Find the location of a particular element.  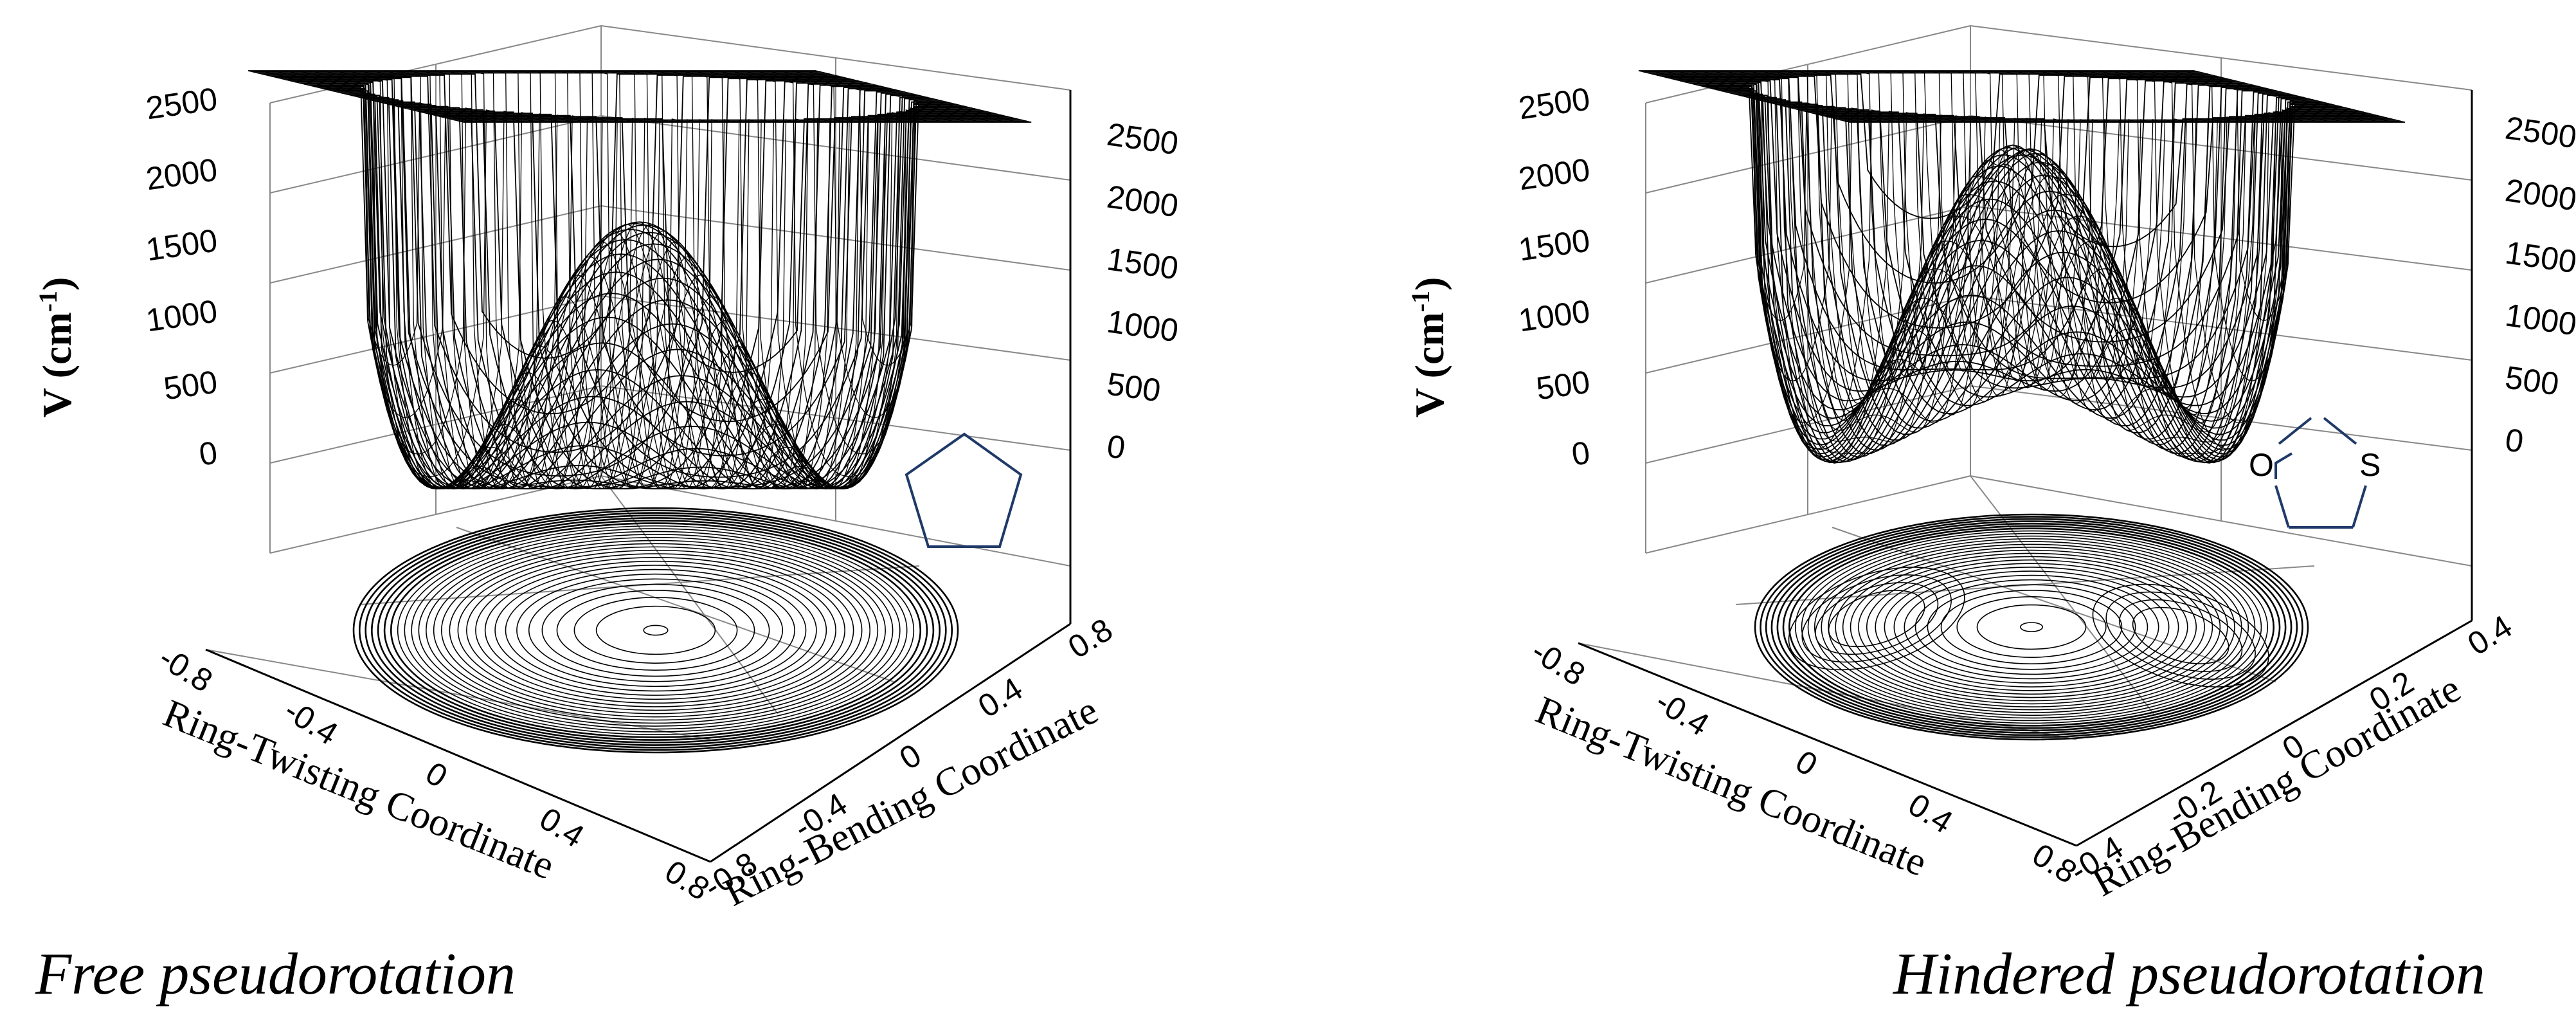

oxygen-atom-label: O is located at coordinates (2261, 465).